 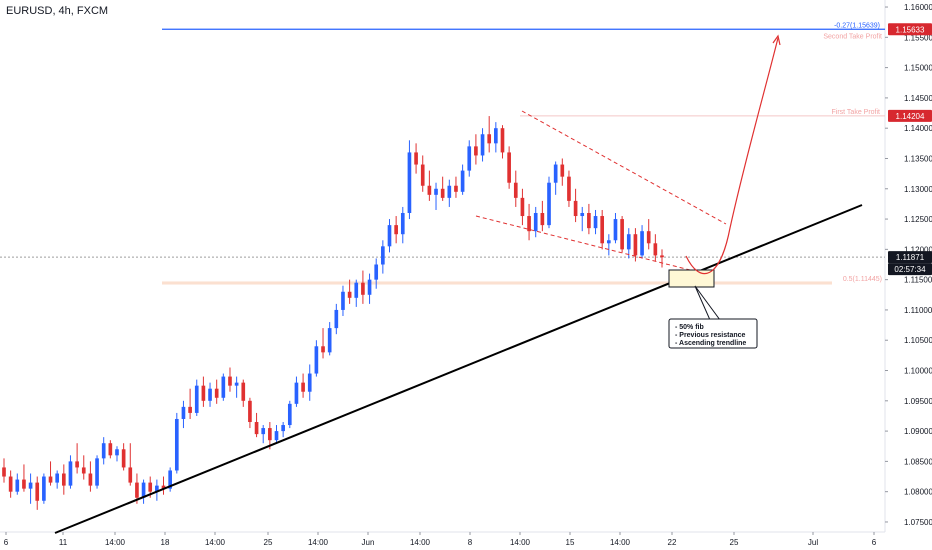 What do you see at coordinates (497, 282) in the screenshot?
I see `fib-zone-band` at bounding box center [497, 282].